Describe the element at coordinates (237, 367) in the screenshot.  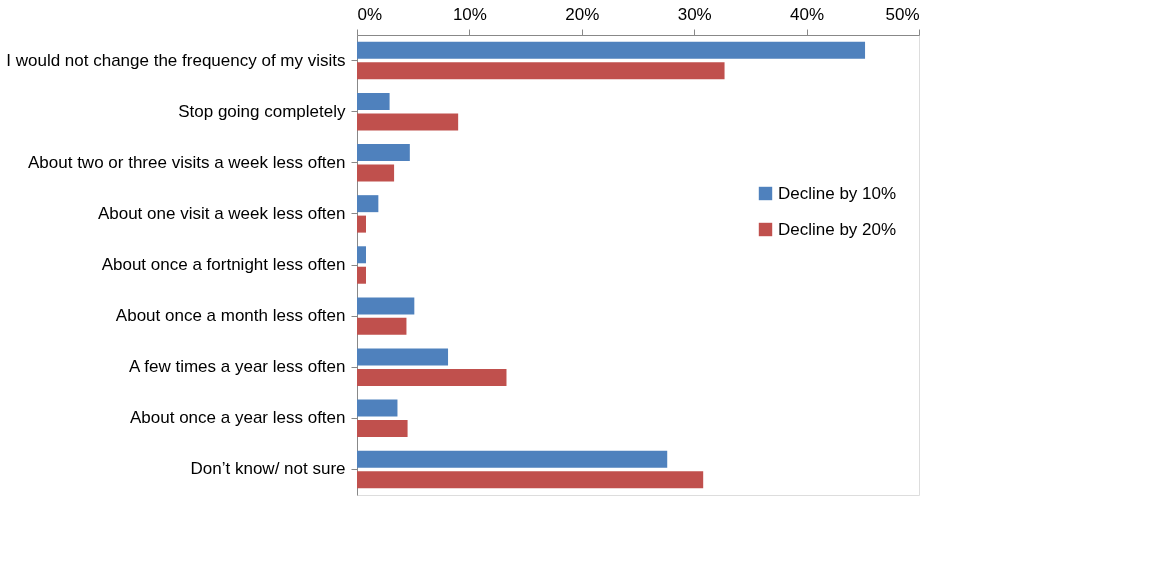
I see `y-tick-label: A few times a year less often` at that location.